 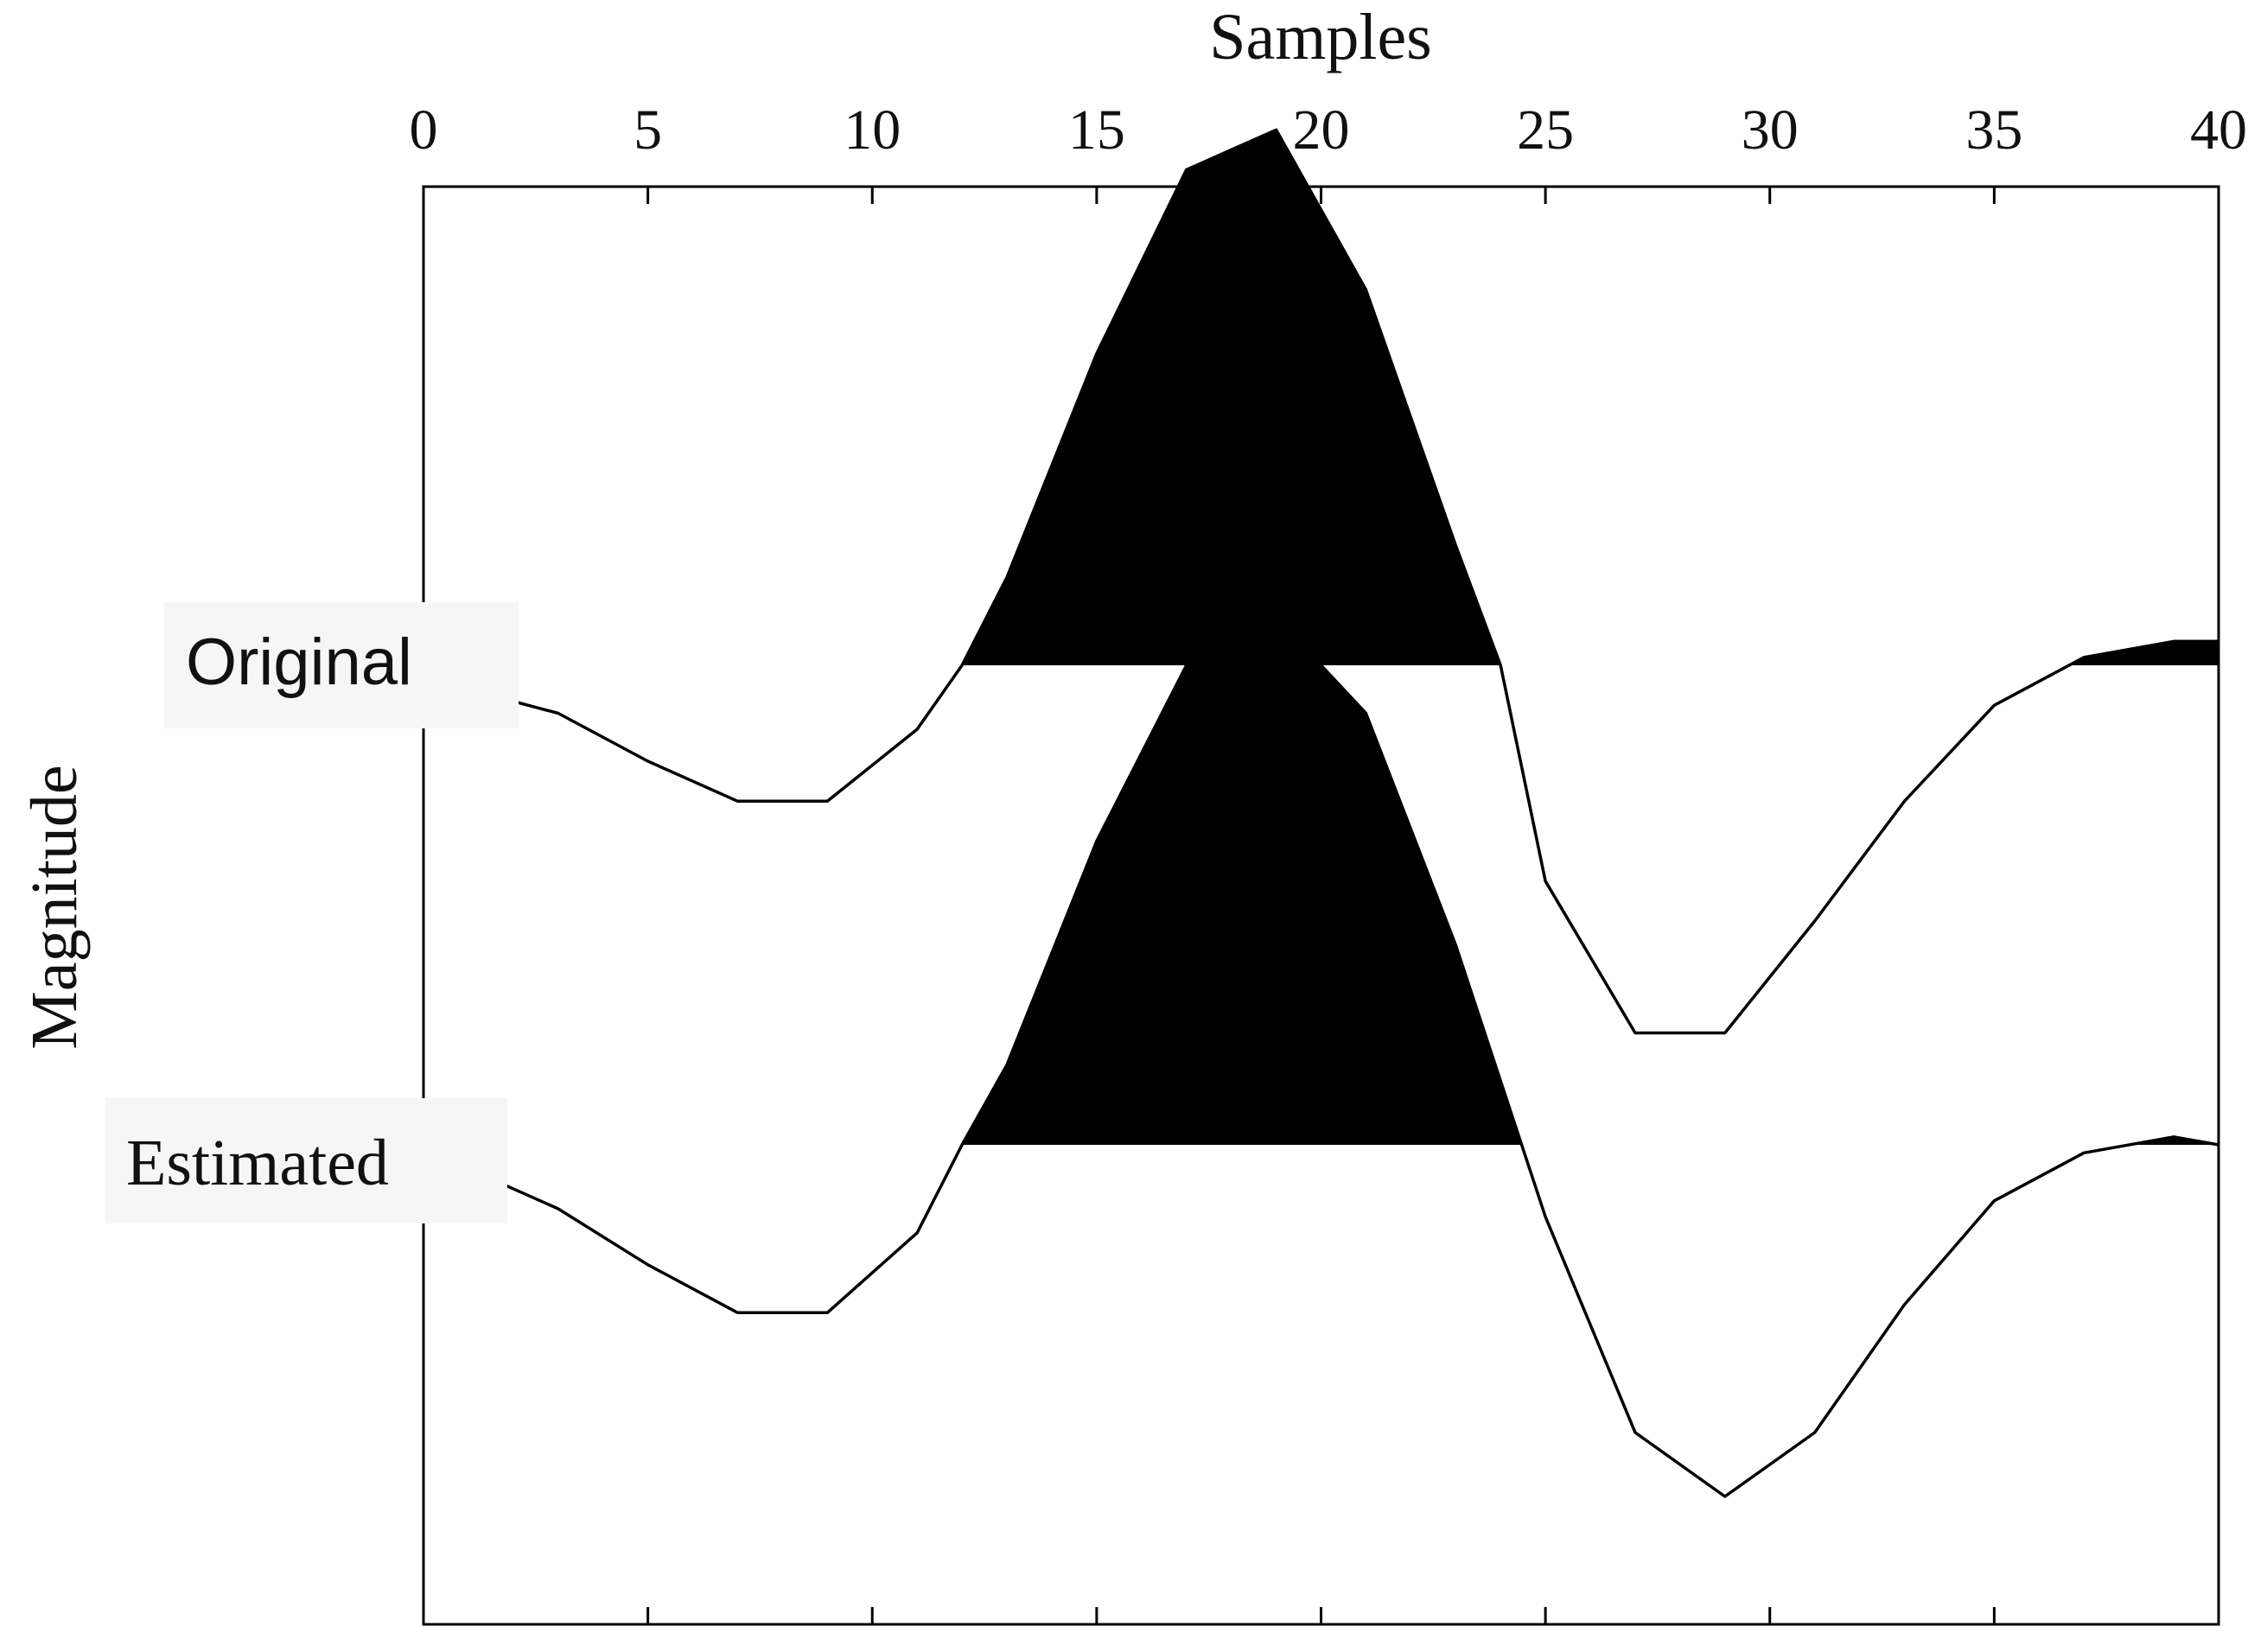 I want to click on x-tick-labels: 0 5 10 15 20 25 30 35 40, so click(x=1329, y=130).